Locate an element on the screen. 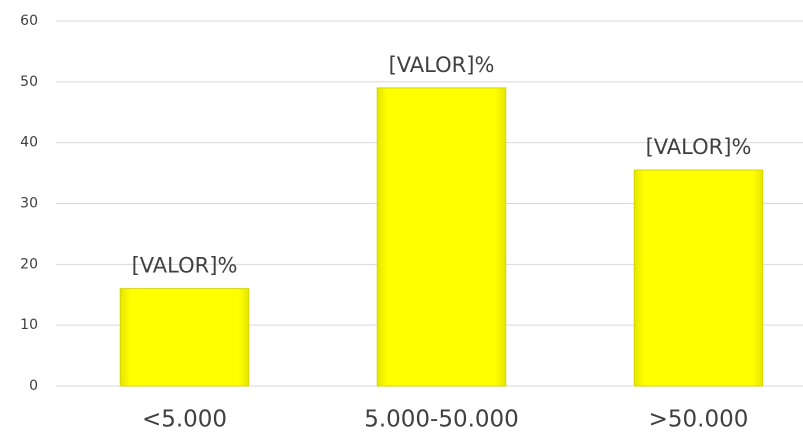  y-tick-label: 10 is located at coordinates (29, 325).